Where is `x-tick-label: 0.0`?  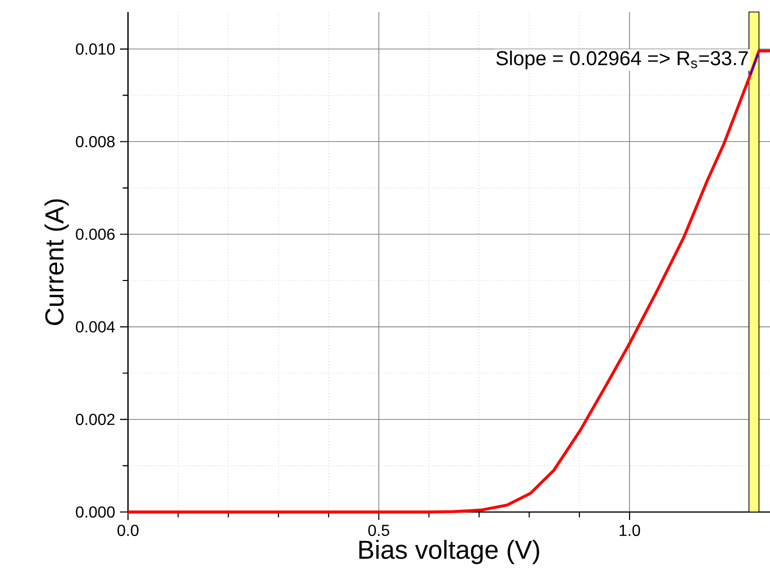
x-tick-label: 0.0 is located at coordinates (128, 530).